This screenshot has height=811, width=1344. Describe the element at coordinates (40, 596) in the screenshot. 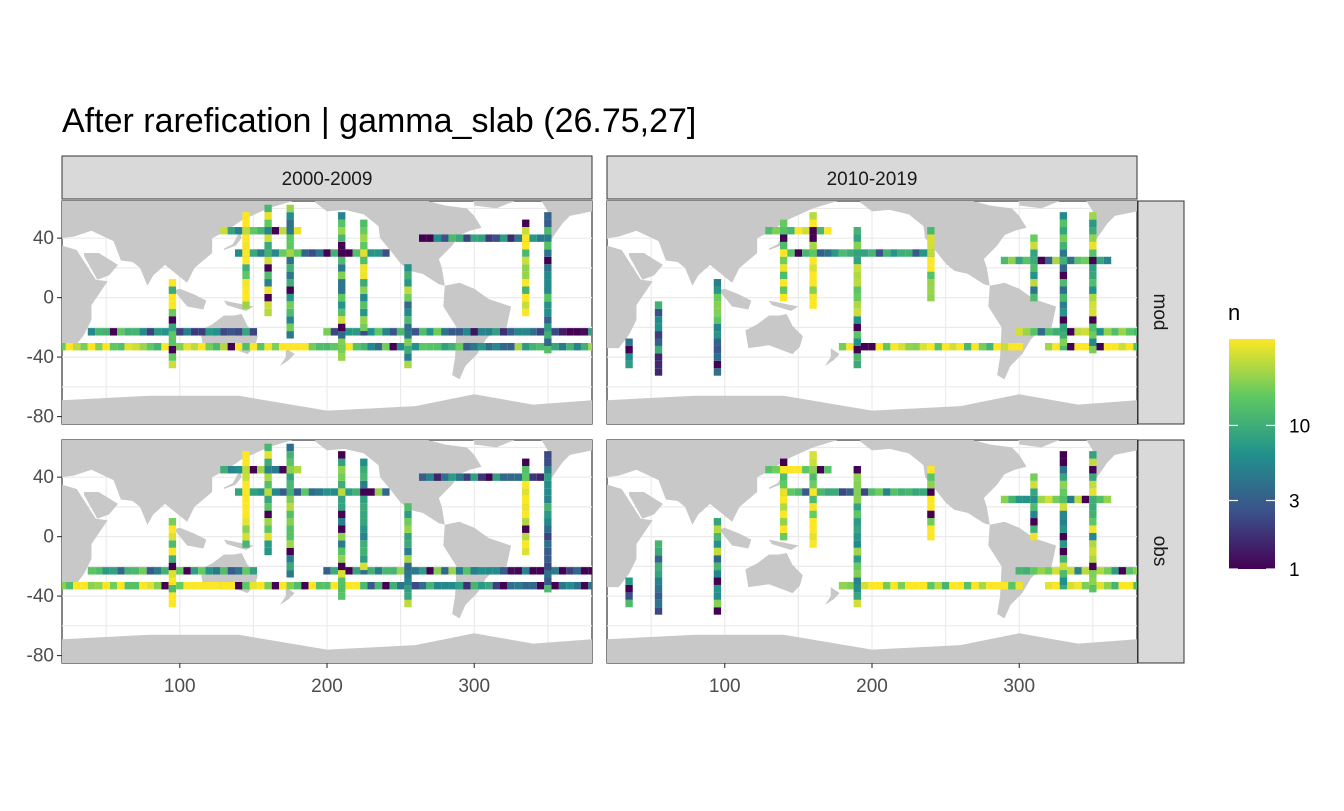

I see `y-tick-label: -40` at that location.